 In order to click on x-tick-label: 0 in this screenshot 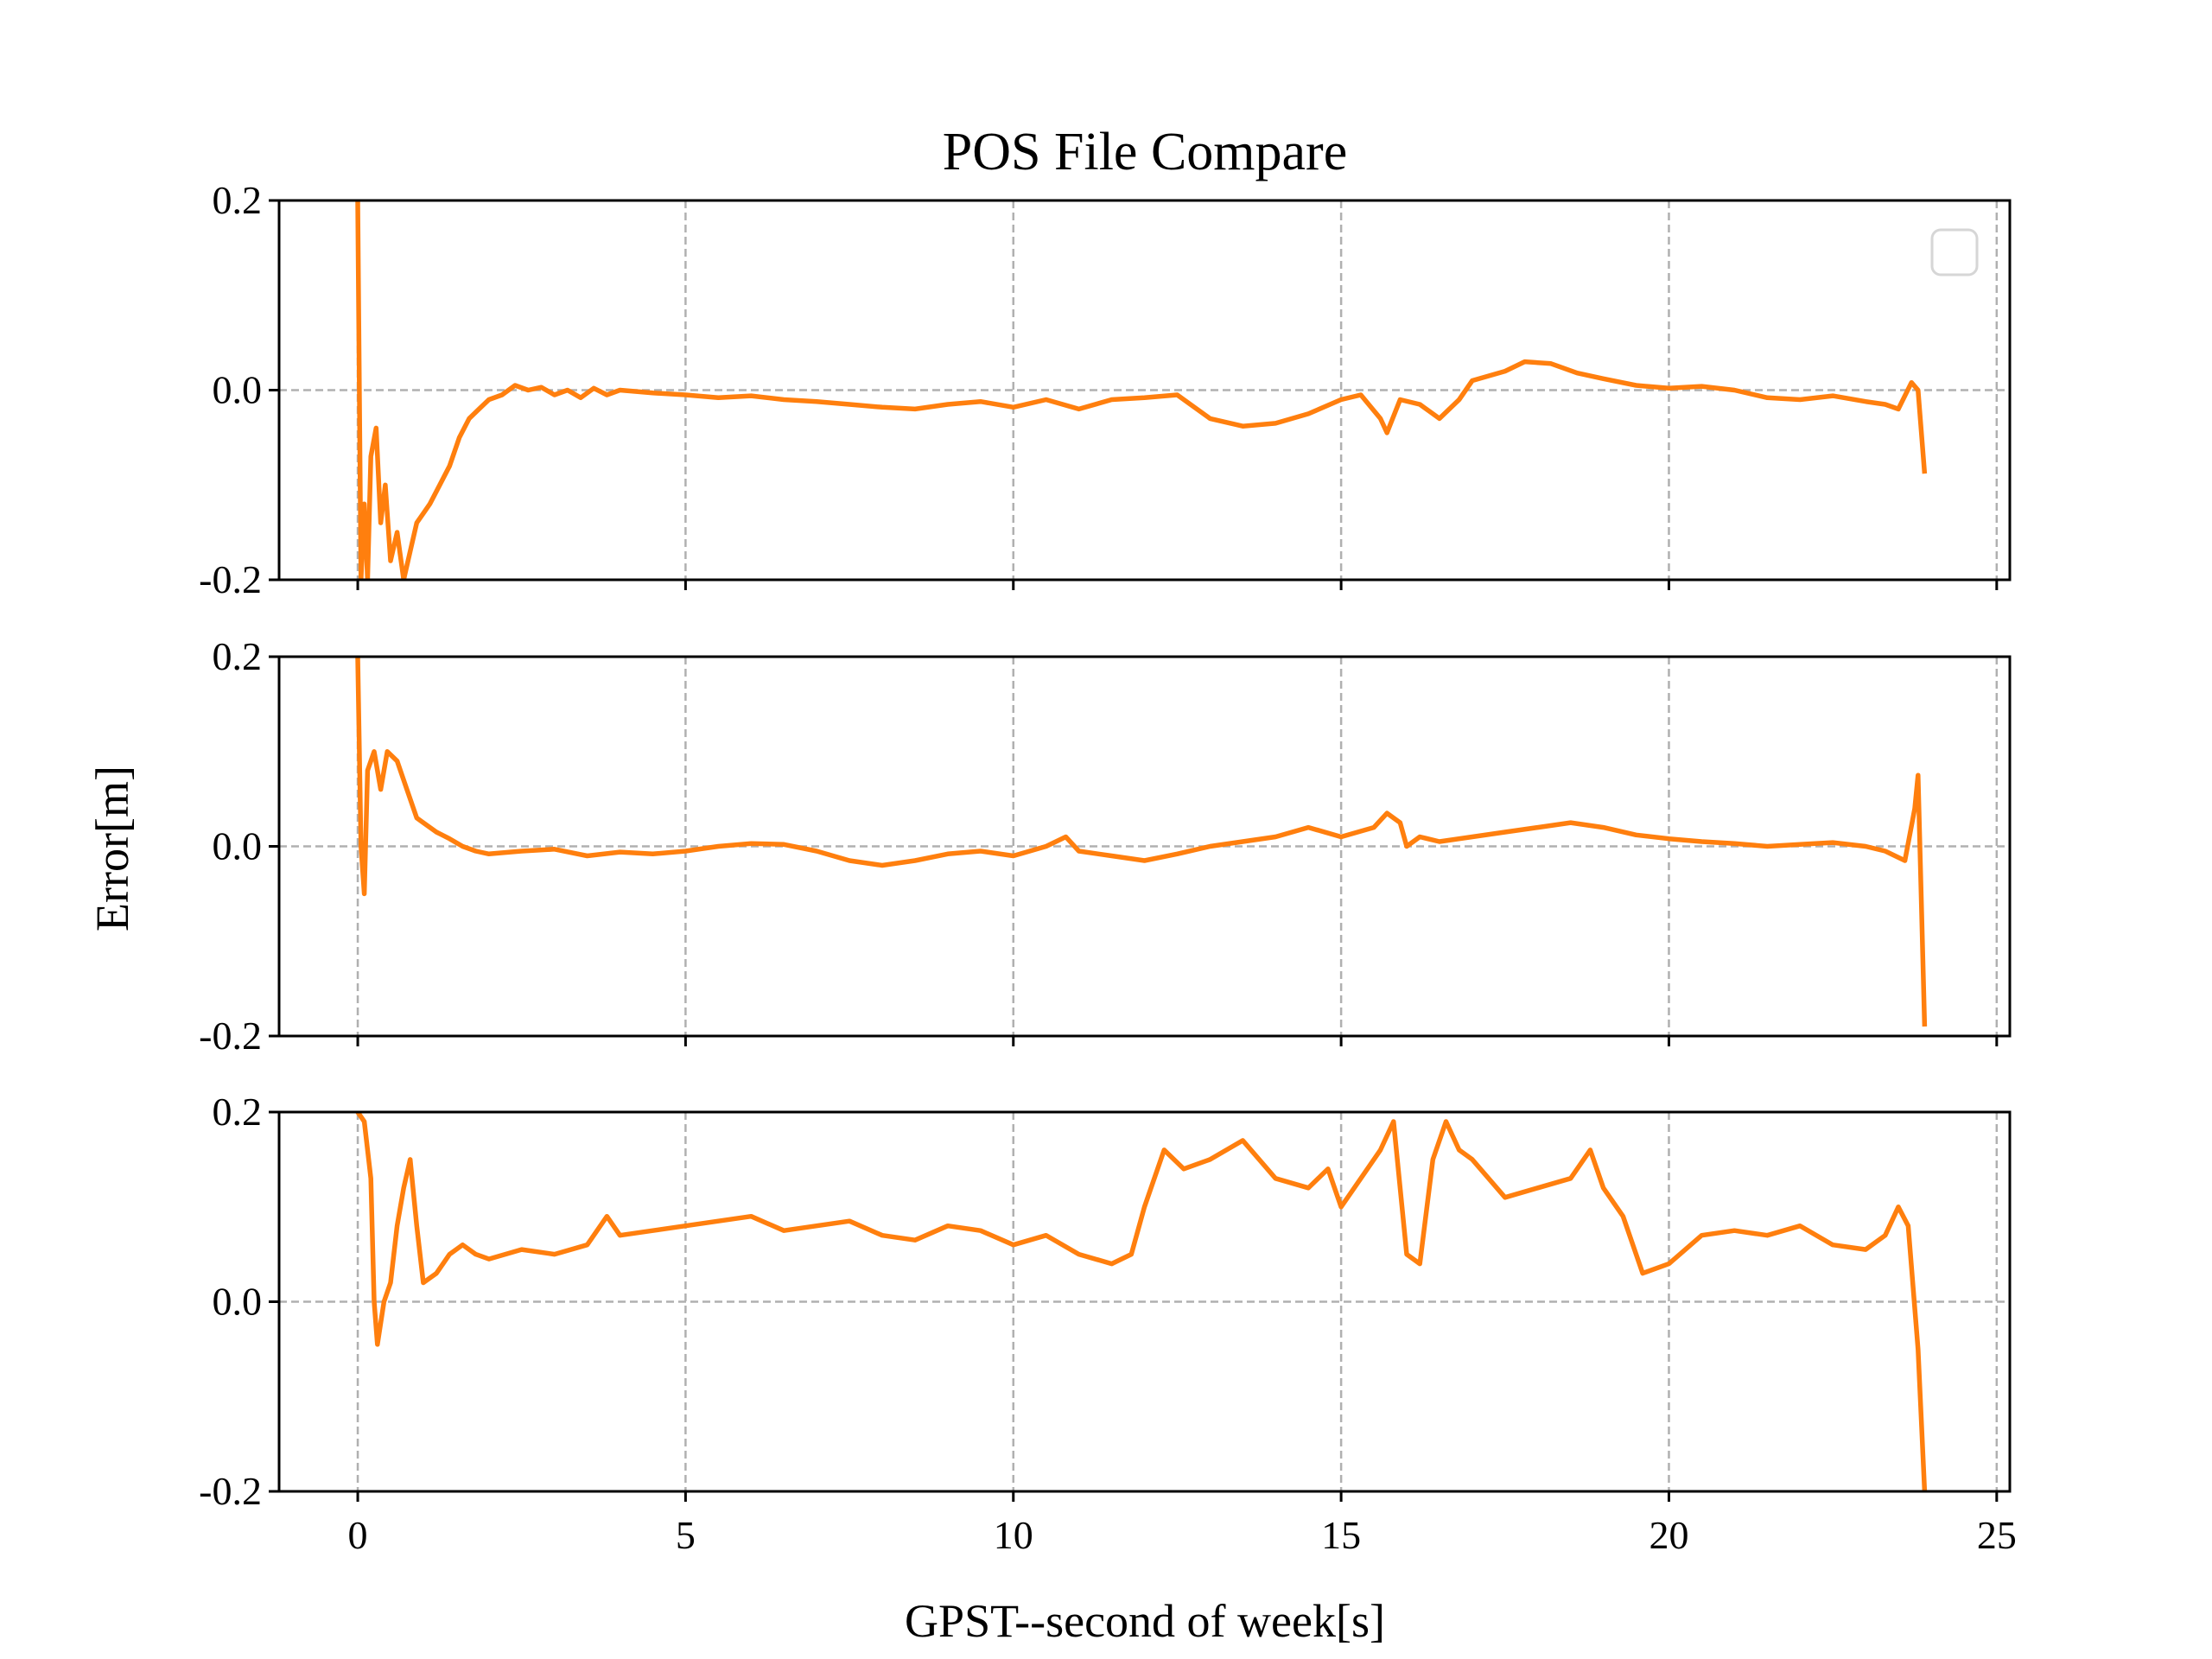, I will do `click(358, 1535)`.